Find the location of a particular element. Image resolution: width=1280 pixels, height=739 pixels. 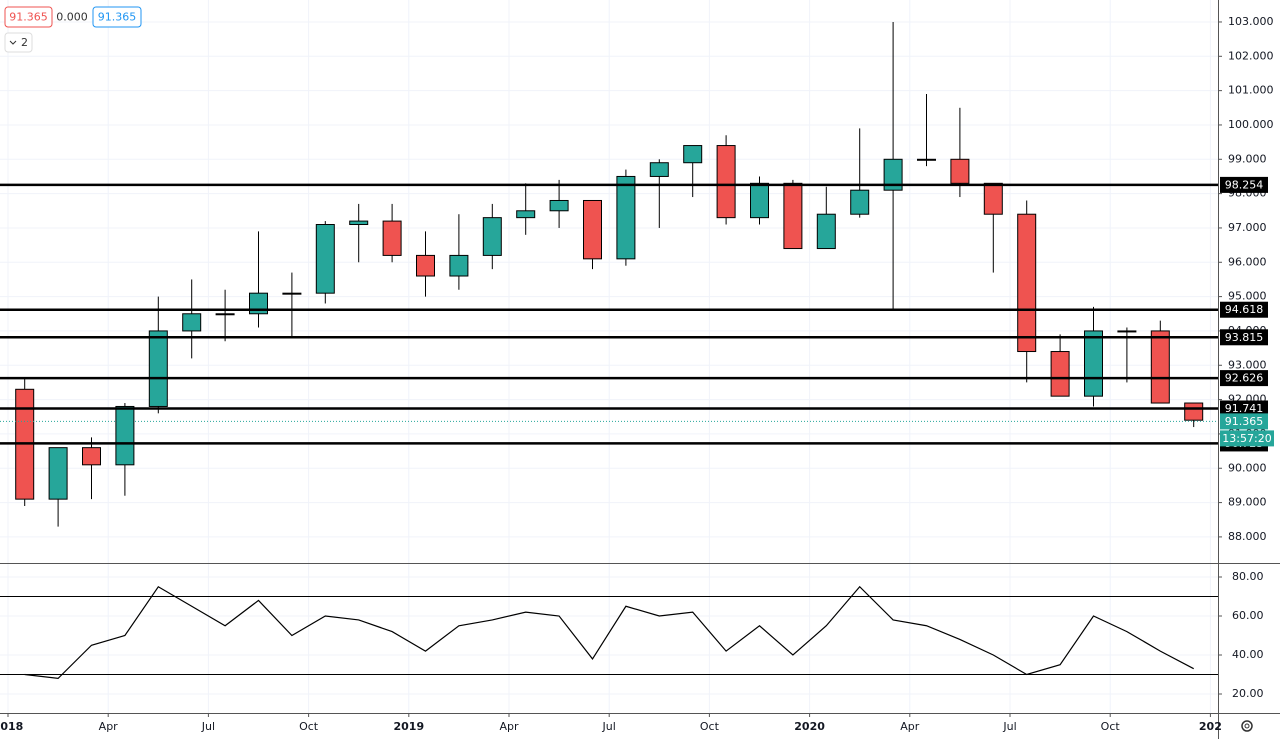

y-tick-label: 20.00 is located at coordinates (1248, 693).